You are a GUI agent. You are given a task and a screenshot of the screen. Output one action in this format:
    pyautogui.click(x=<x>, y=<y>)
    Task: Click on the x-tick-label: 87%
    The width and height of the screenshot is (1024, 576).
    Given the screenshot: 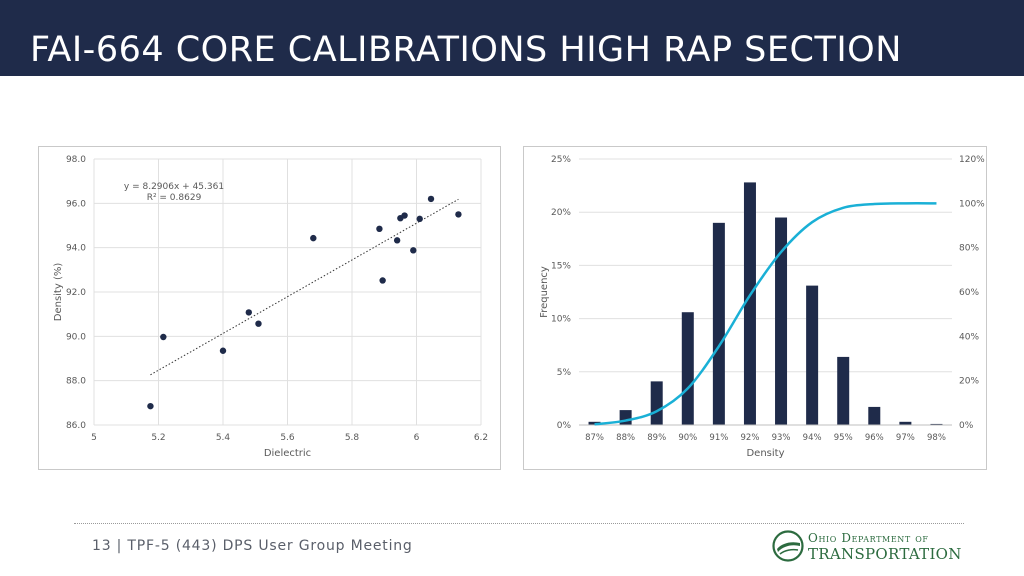 What is the action you would take?
    pyautogui.click(x=594, y=438)
    